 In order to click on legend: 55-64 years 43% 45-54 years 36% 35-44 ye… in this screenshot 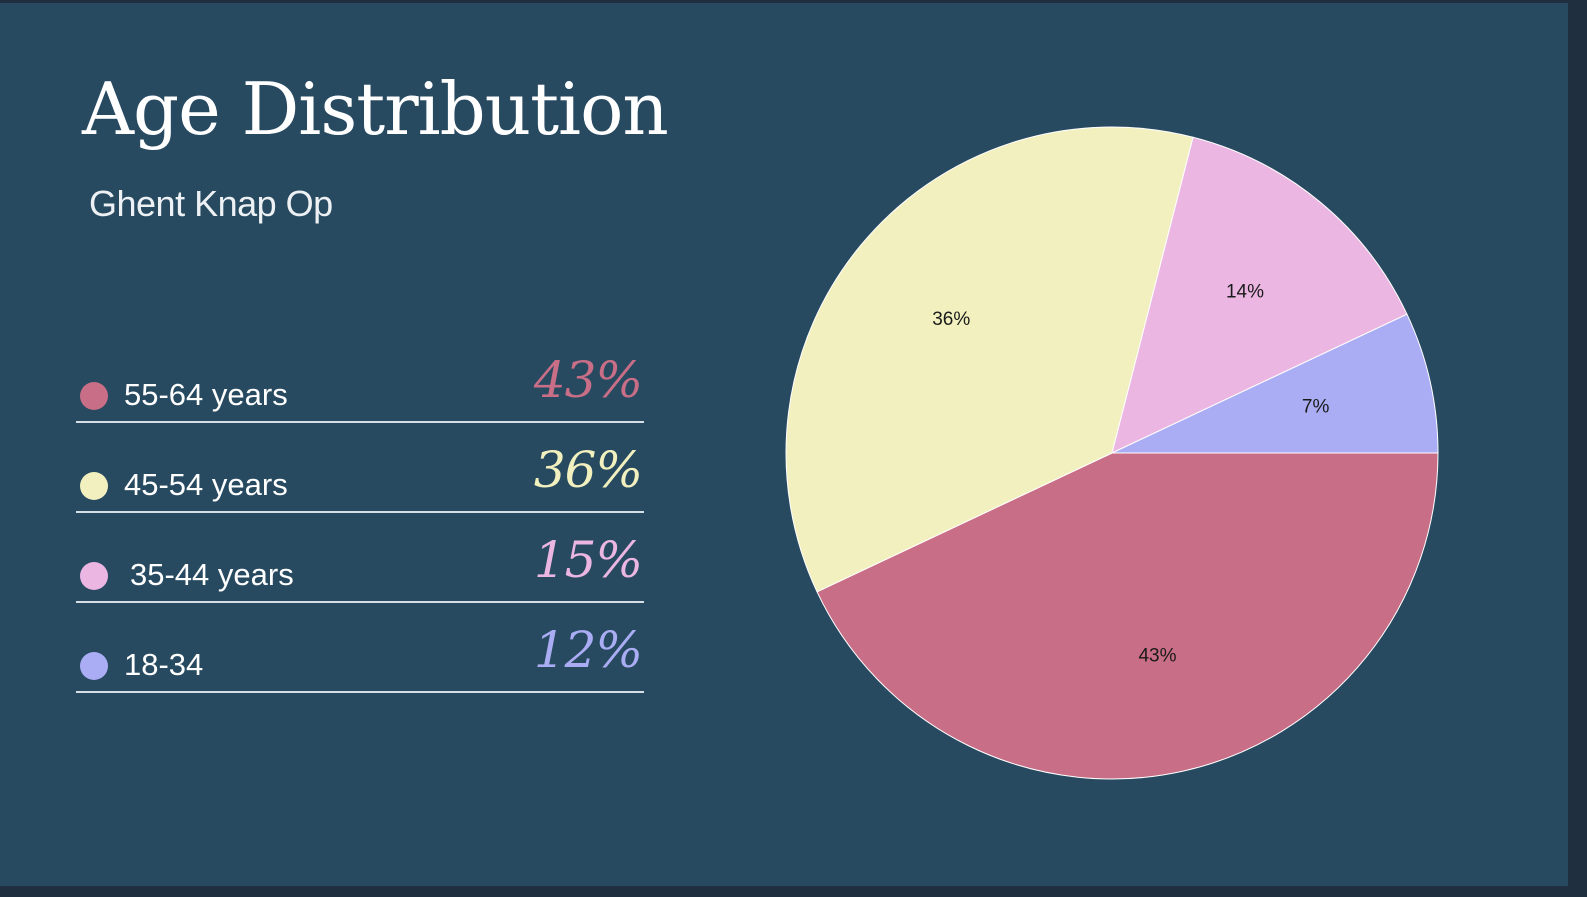, I will do `click(360, 513)`.